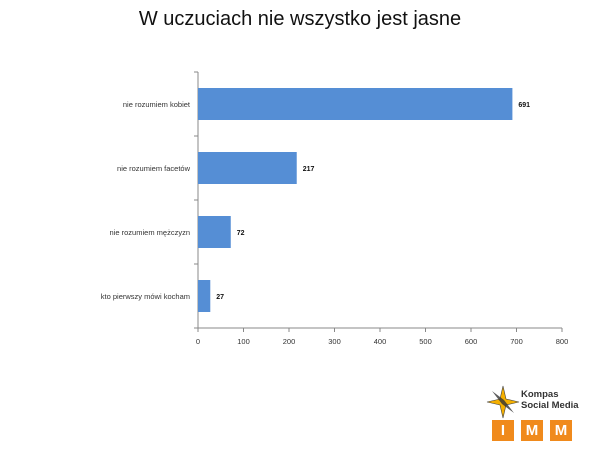 The height and width of the screenshot is (451, 600). I want to click on x-tick-label: 0, so click(198, 341).